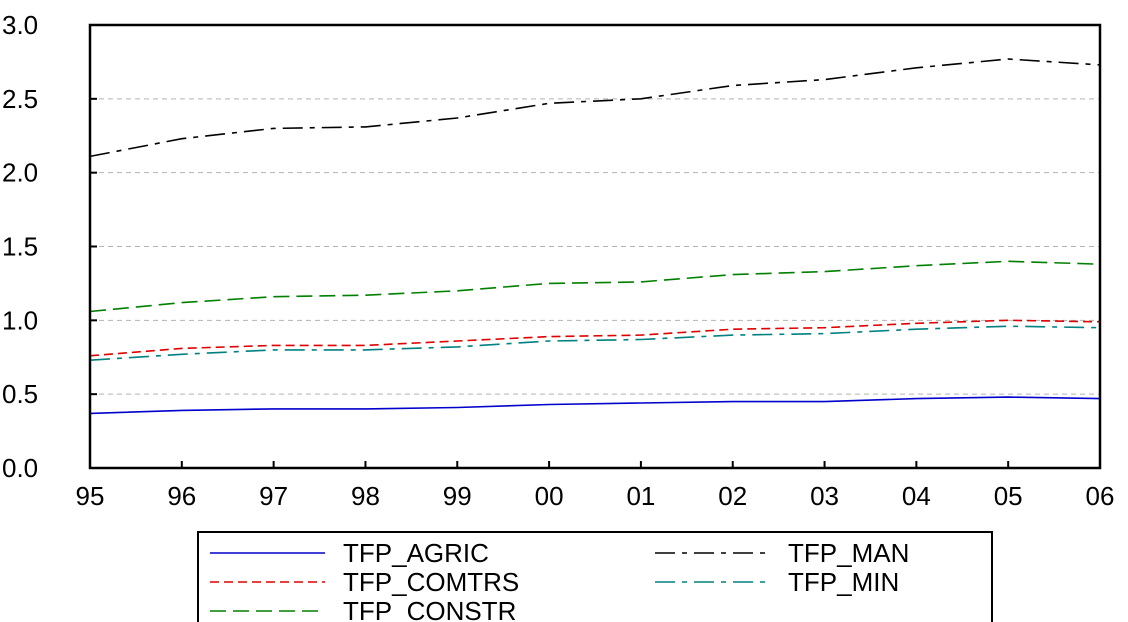 This screenshot has height=622, width=1128. Describe the element at coordinates (20, 247) in the screenshot. I see `y-tick-label: 1.5` at that location.